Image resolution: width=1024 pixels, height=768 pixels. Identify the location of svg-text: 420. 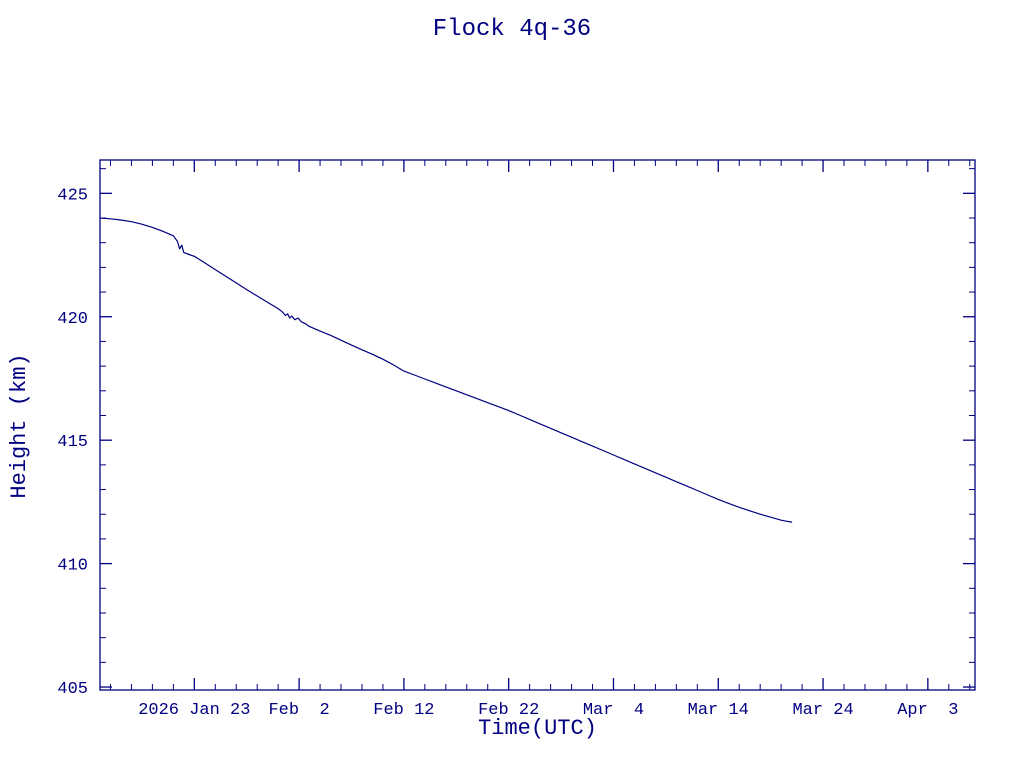
(72, 319).